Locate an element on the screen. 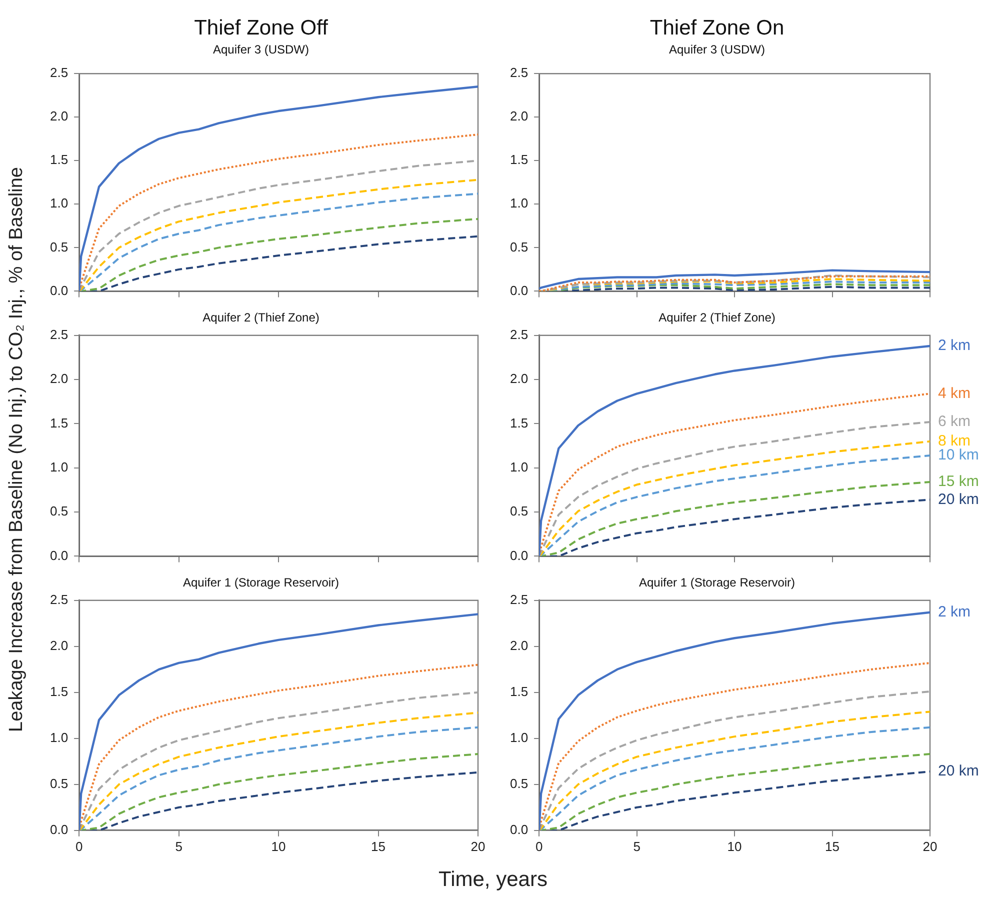  series-label: 4 km is located at coordinates (954, 393).